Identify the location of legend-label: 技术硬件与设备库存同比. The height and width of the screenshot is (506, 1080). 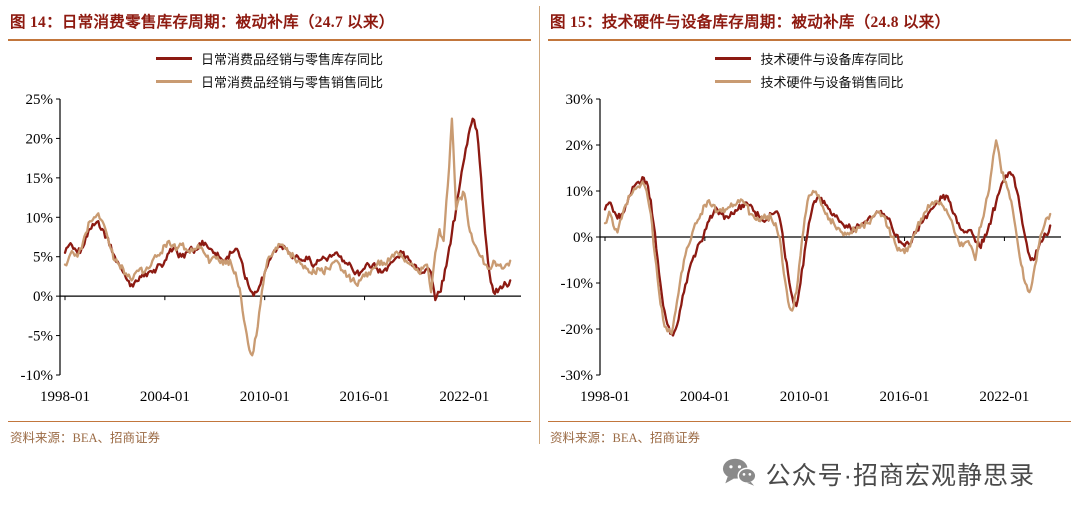
(832, 59).